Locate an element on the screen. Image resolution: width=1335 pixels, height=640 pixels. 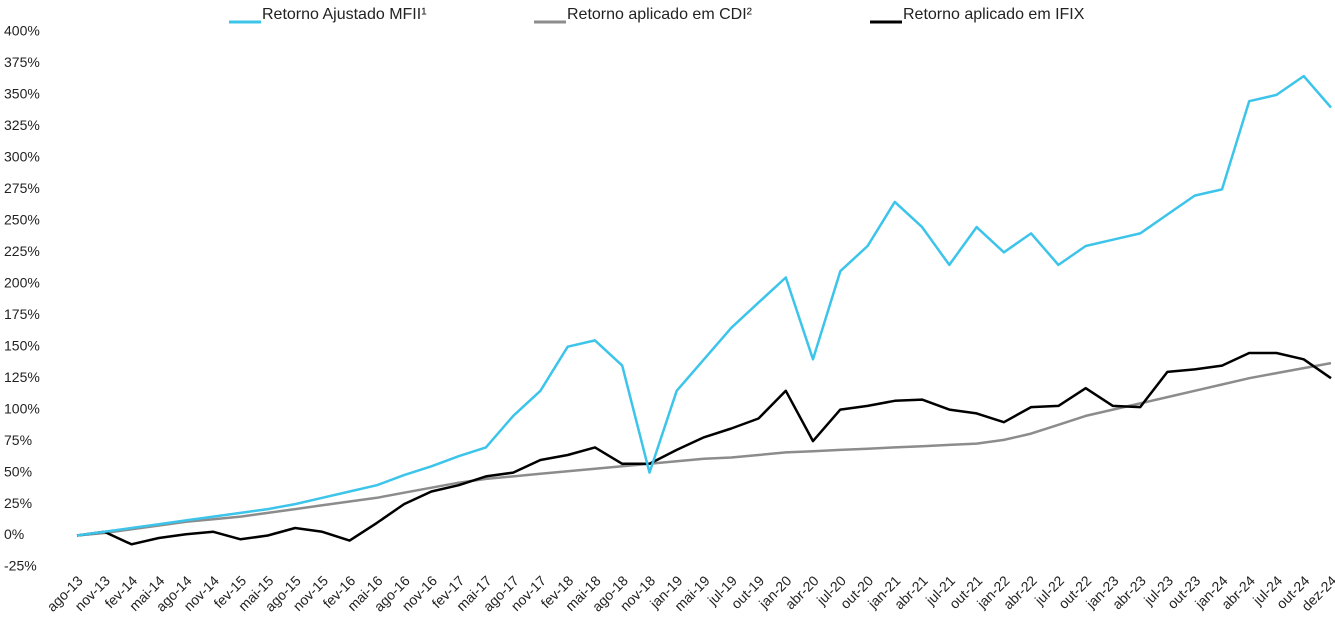
y-tick-label: 25% is located at coordinates (18, 503).